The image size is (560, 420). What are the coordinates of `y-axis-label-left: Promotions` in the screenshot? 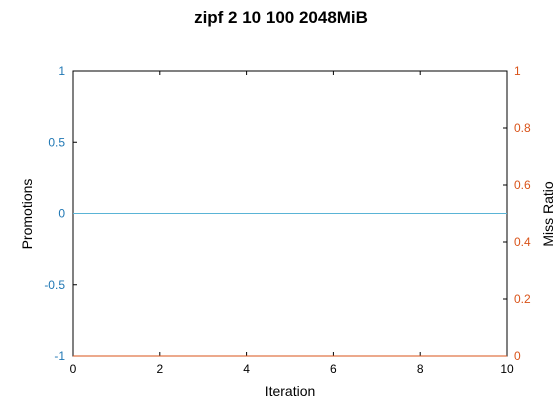 It's located at (27, 214).